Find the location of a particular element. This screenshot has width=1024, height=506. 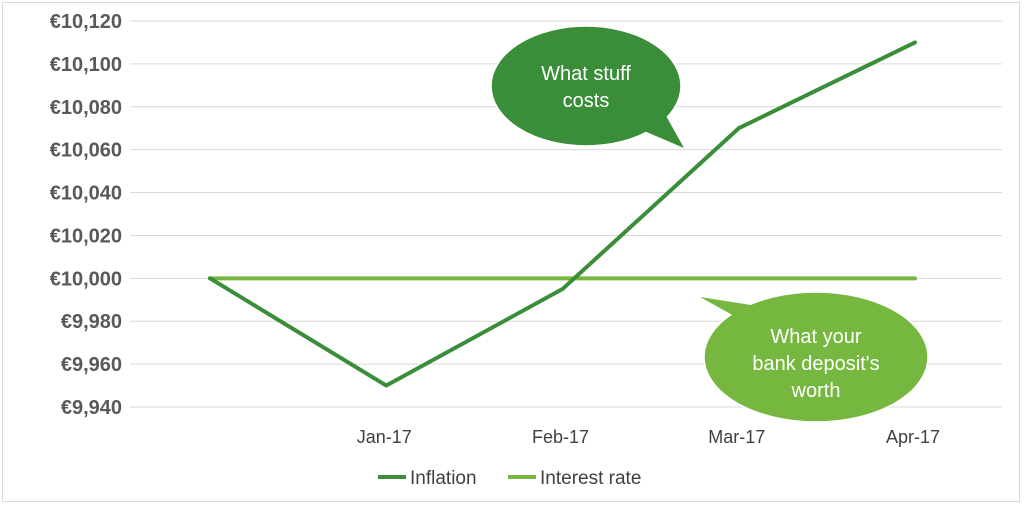

callout-text: bank deposit's is located at coordinates (815, 364).